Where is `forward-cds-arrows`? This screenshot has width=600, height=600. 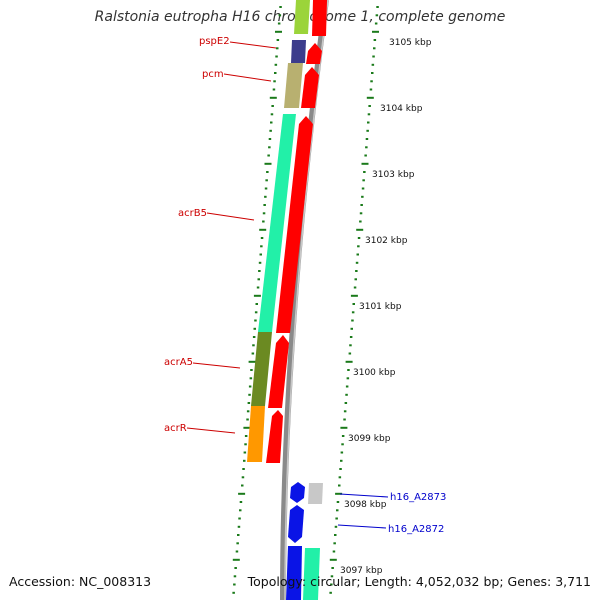
forward-cds-arrows is located at coordinates (296, 231).